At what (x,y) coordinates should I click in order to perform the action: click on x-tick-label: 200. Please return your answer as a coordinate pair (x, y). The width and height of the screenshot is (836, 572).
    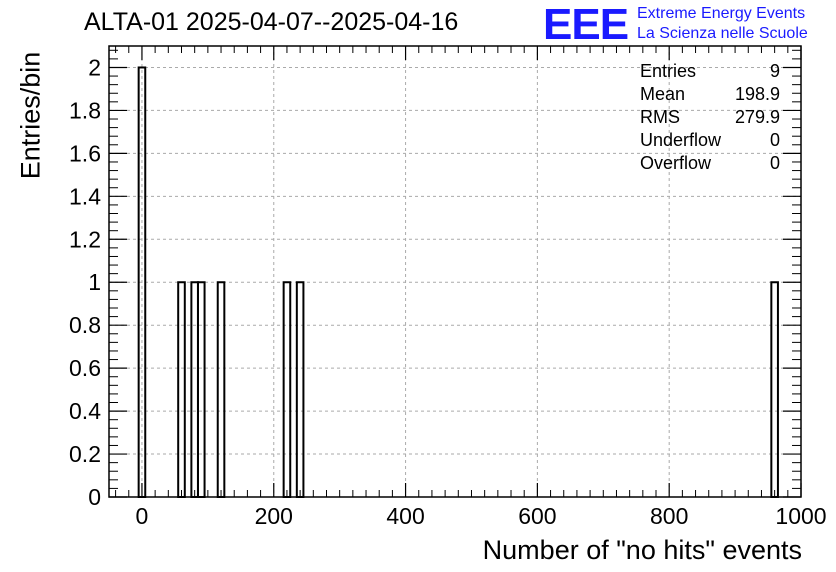
    Looking at the image, I should click on (274, 516).